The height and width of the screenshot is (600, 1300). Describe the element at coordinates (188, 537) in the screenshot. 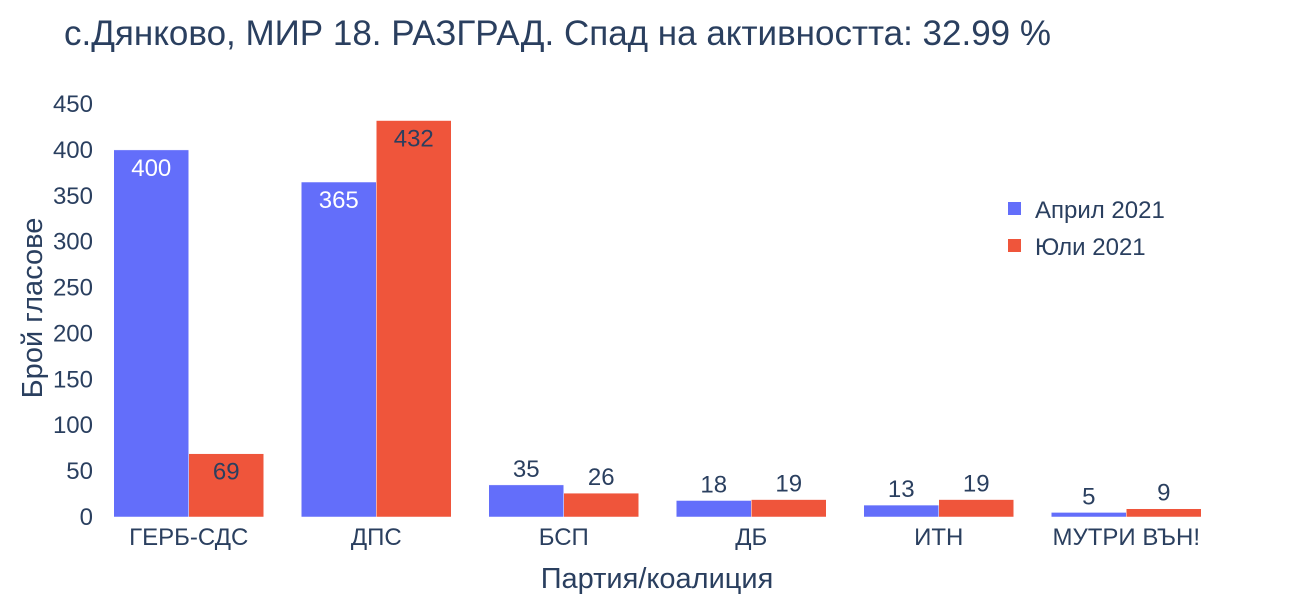

I see `x-tick-label: ГЕРБ-СДС` at that location.